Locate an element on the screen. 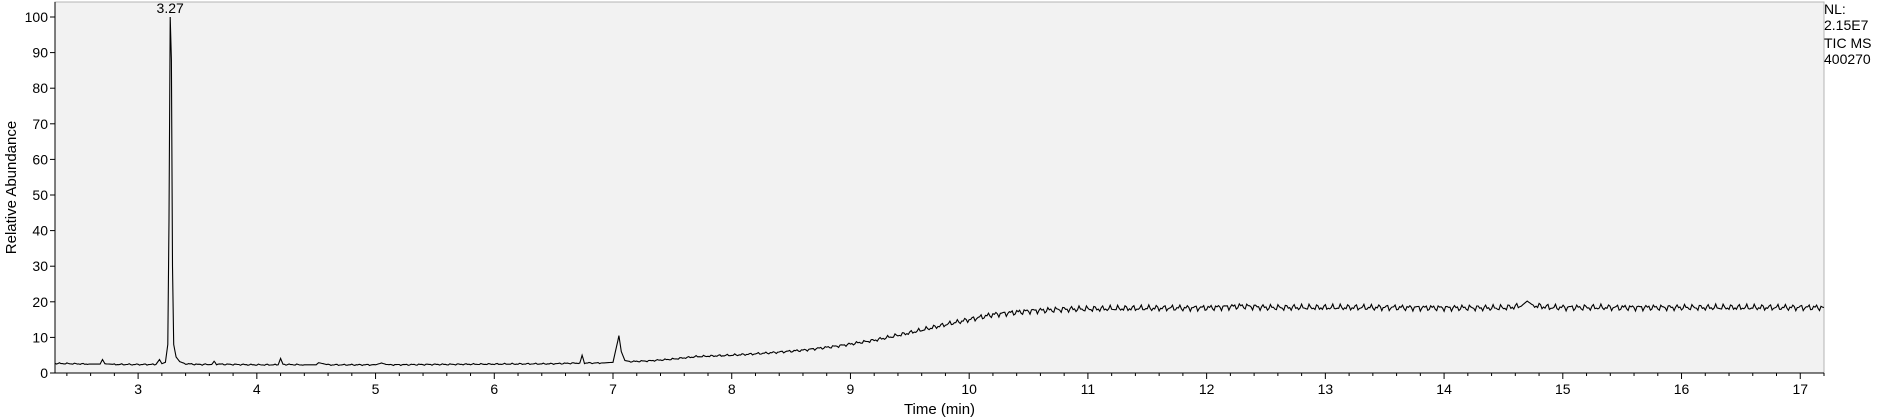 The image size is (1877, 419). y-tick-label: 70 is located at coordinates (40, 124).